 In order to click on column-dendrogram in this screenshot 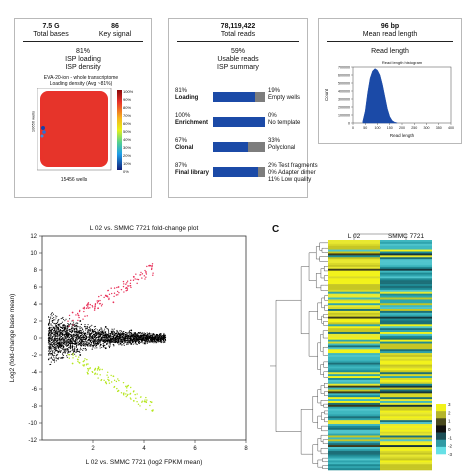, I will do `click(380, 236)`.